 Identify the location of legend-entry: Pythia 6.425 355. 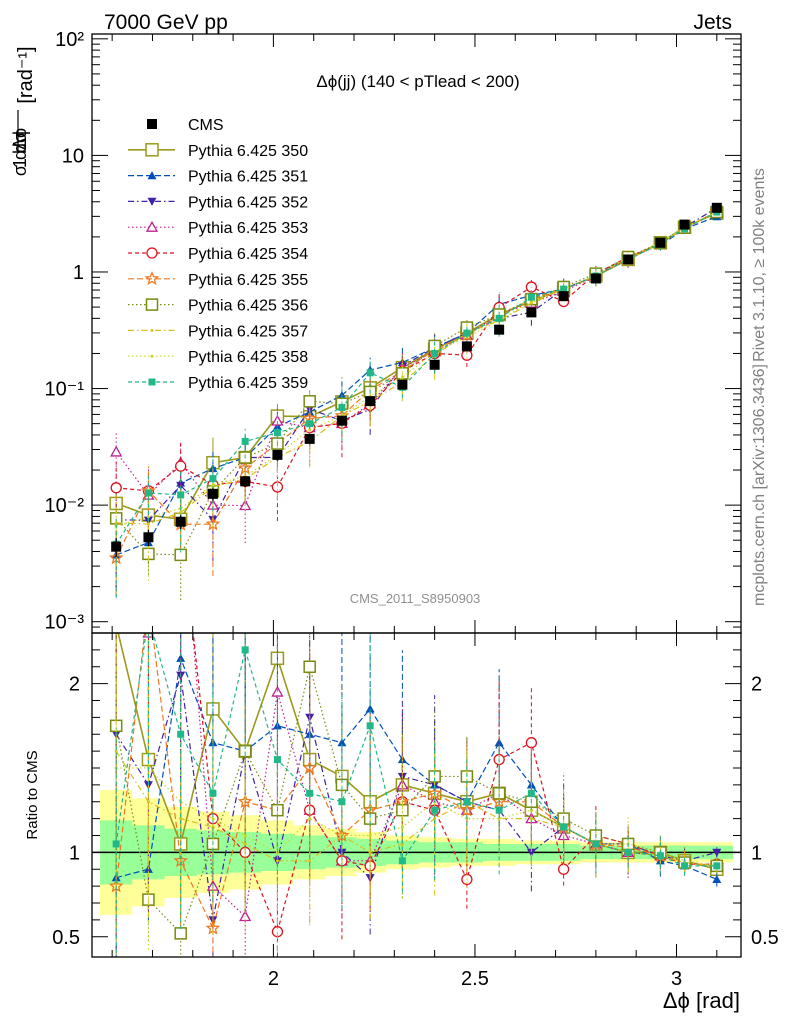
(218, 280).